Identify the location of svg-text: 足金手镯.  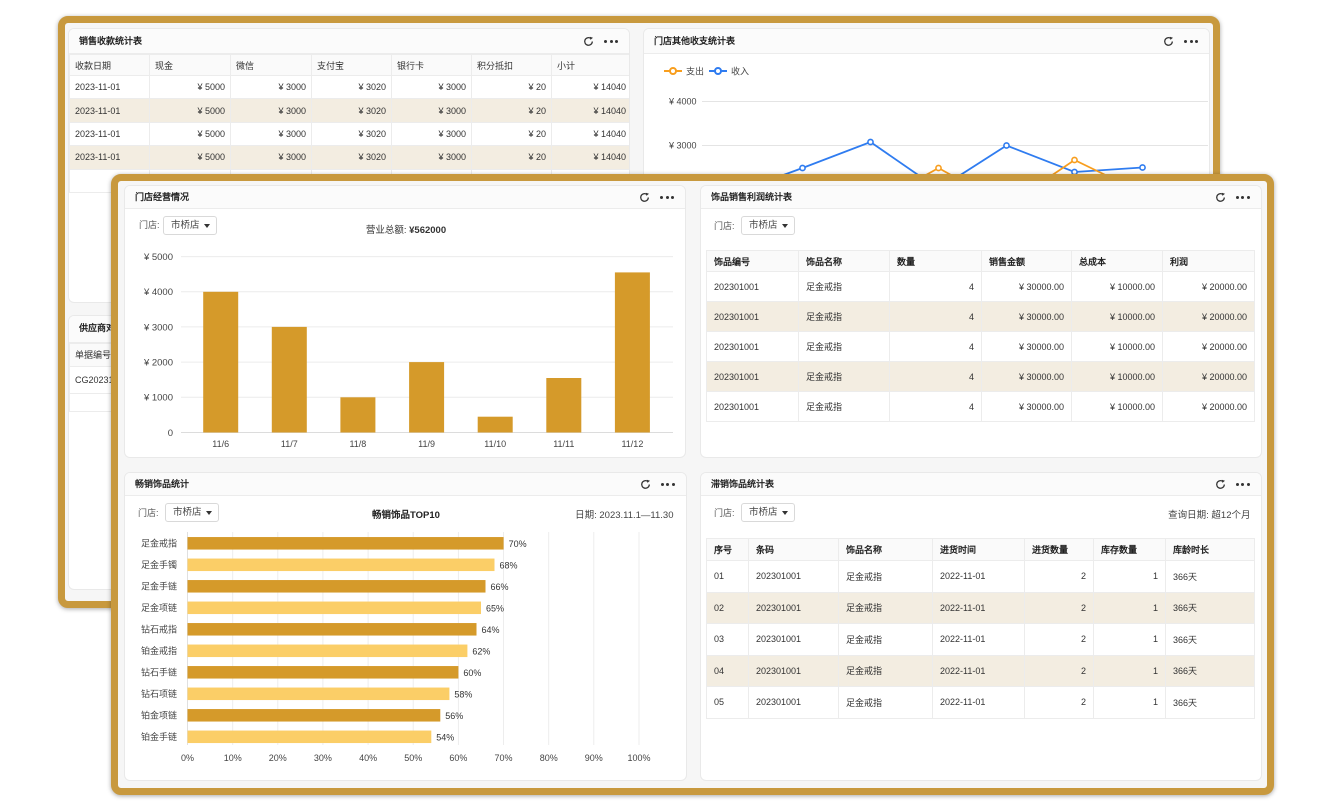
(159, 564).